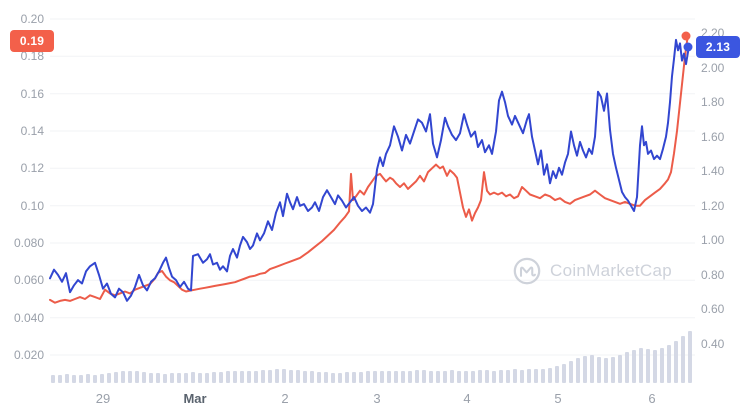 This screenshot has width=740, height=413. Describe the element at coordinates (32, 131) in the screenshot. I see `left-axis-tick: 0.14` at that location.